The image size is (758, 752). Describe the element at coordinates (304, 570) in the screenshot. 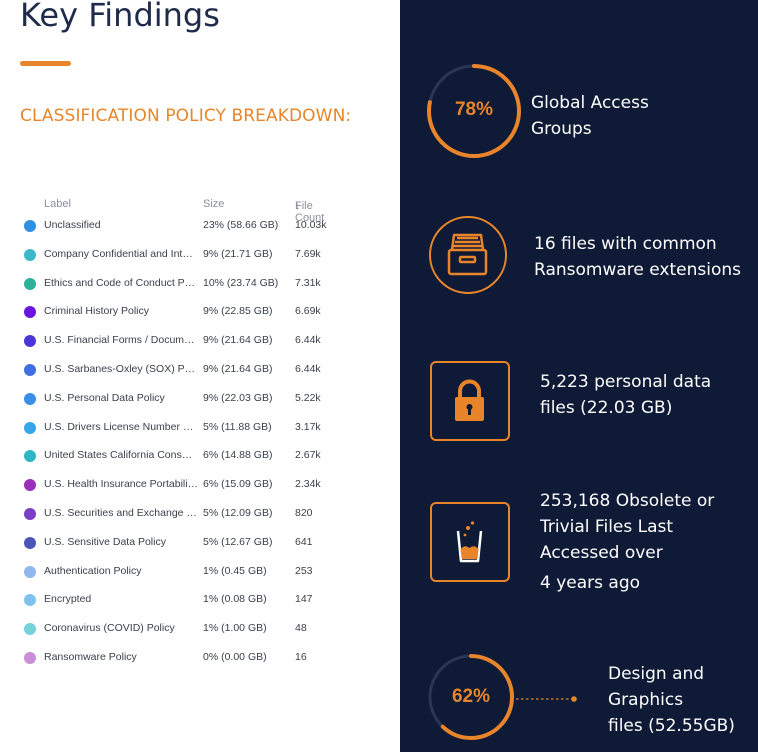

I see `row-file-count: 253` at that location.